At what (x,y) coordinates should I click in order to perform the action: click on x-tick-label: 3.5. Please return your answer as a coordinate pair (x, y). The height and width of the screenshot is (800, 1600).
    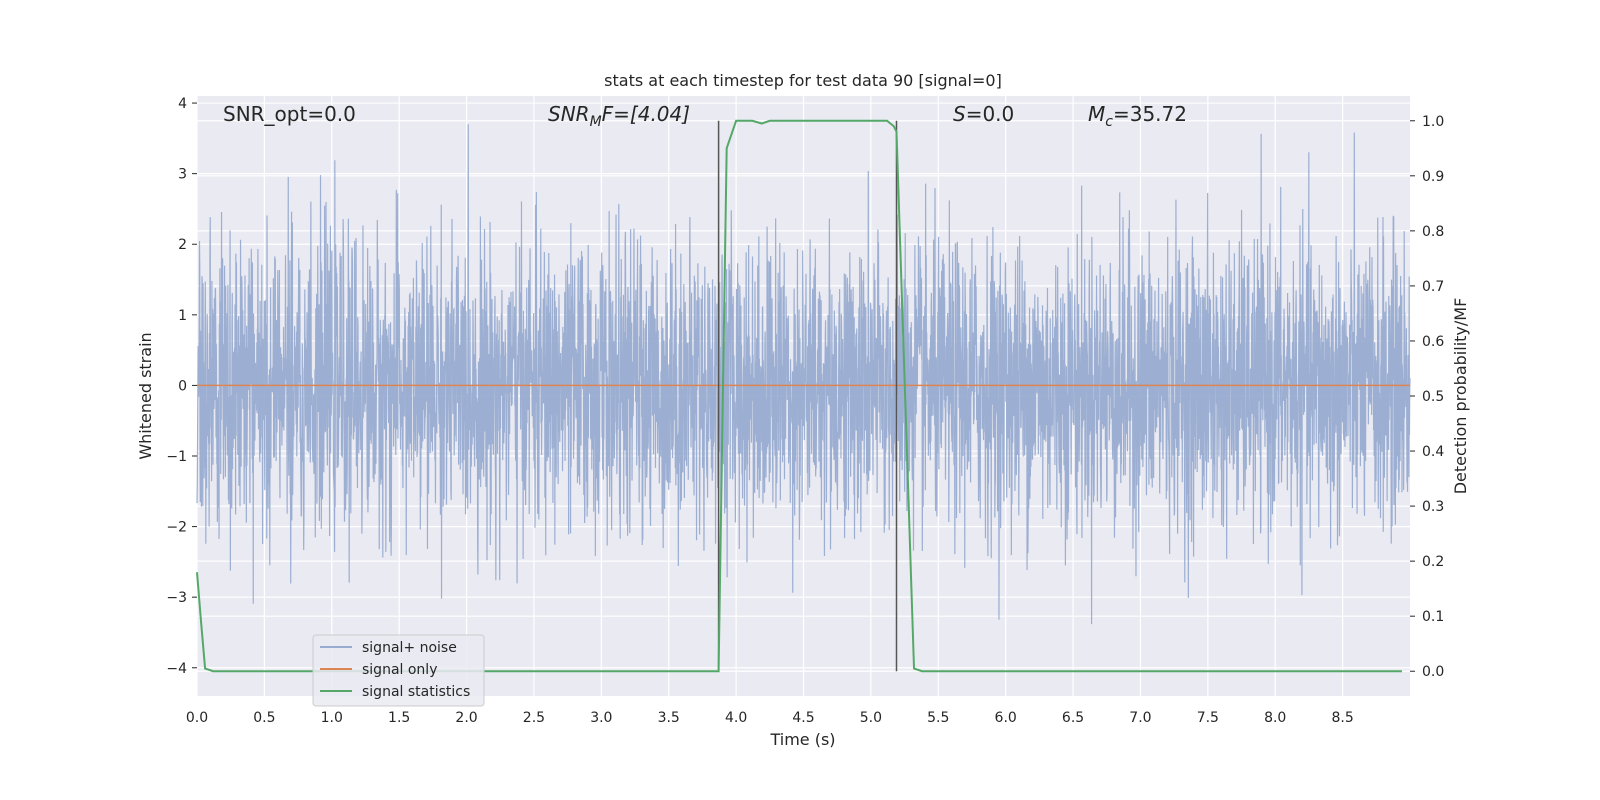
    Looking at the image, I should click on (669, 718).